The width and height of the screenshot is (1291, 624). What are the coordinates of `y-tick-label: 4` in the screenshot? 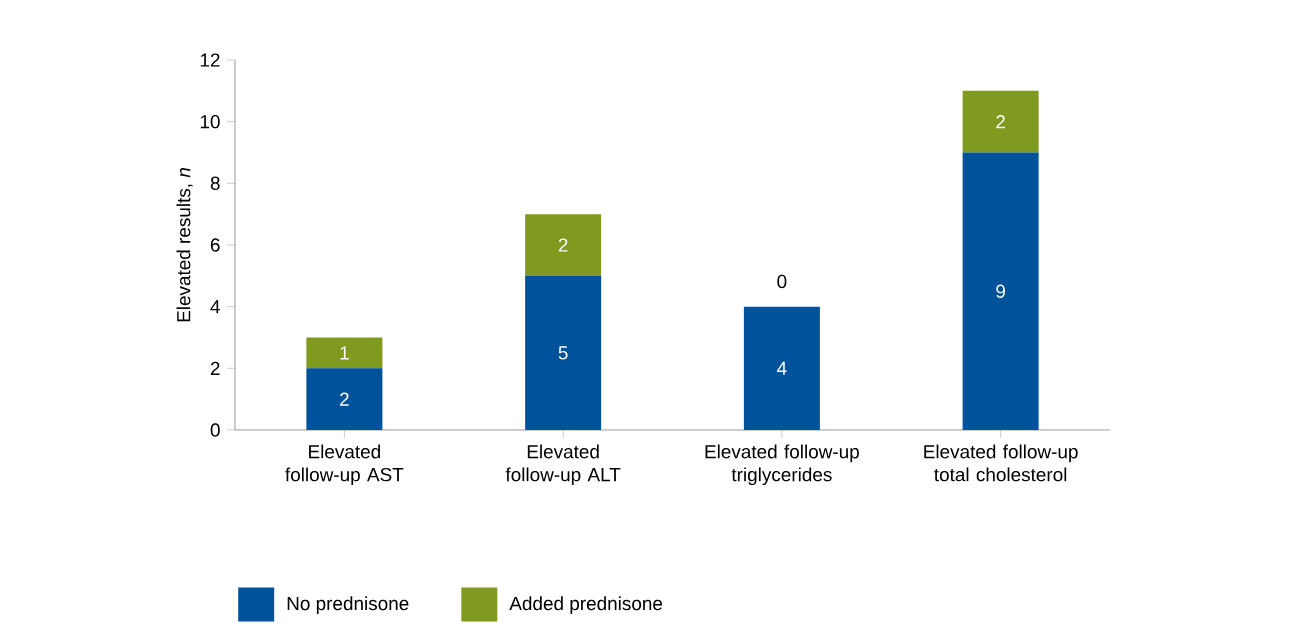 It's located at (215, 307).